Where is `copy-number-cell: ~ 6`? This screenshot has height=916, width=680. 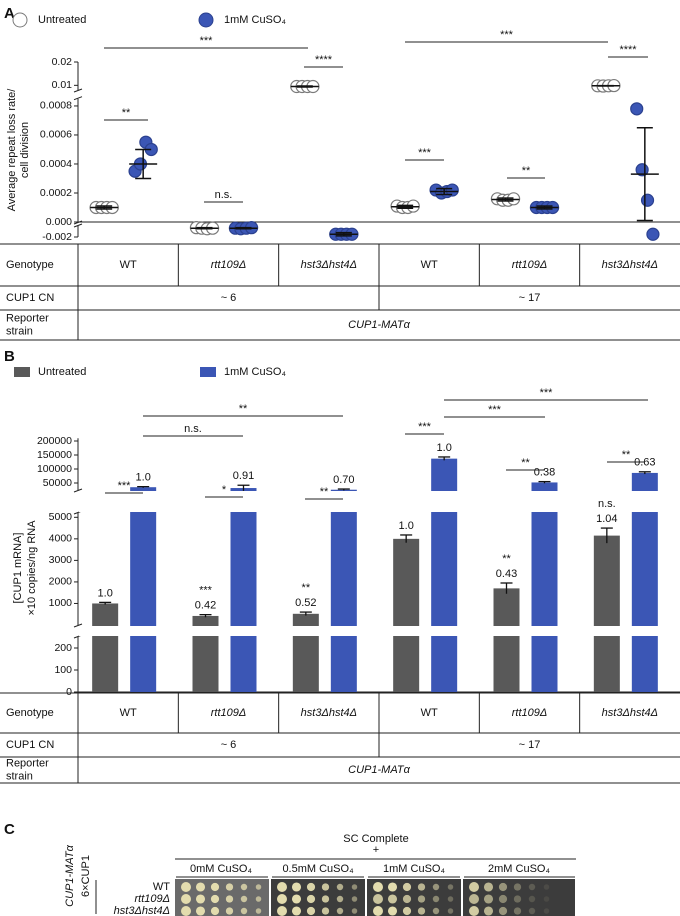
copy-number-cell: ~ 6 is located at coordinates (229, 745).